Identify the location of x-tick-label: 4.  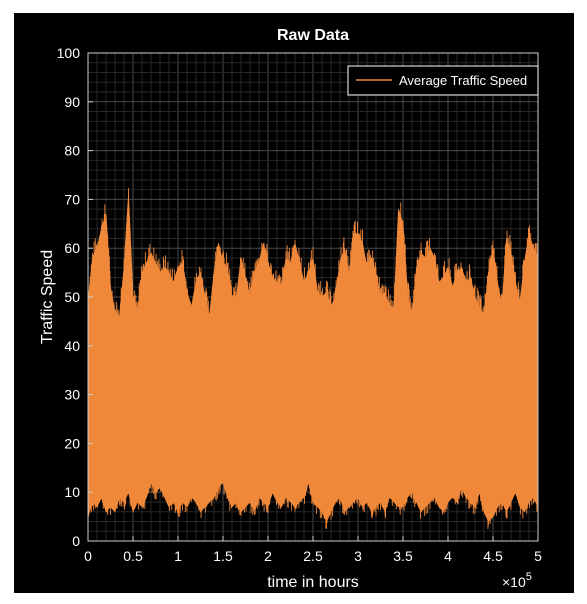
(448, 556).